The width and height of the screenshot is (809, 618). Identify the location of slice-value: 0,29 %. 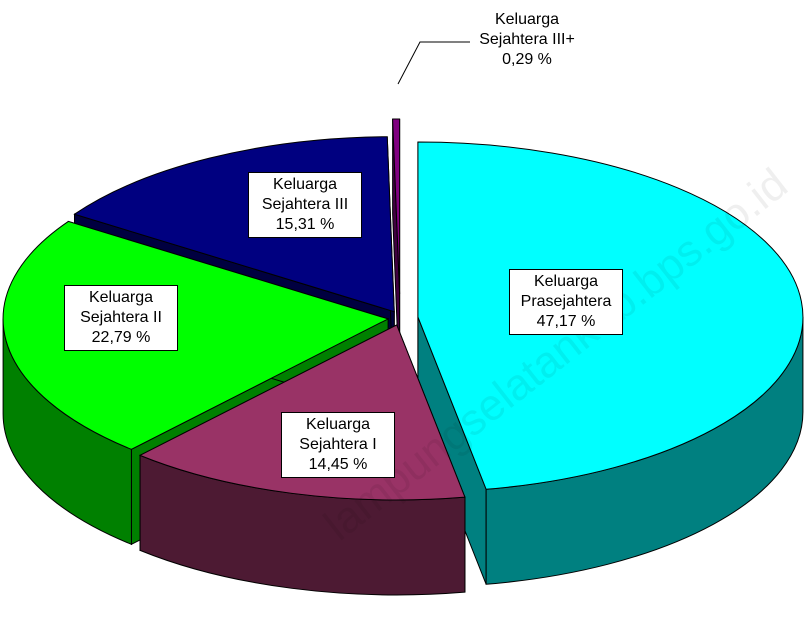
(527, 59).